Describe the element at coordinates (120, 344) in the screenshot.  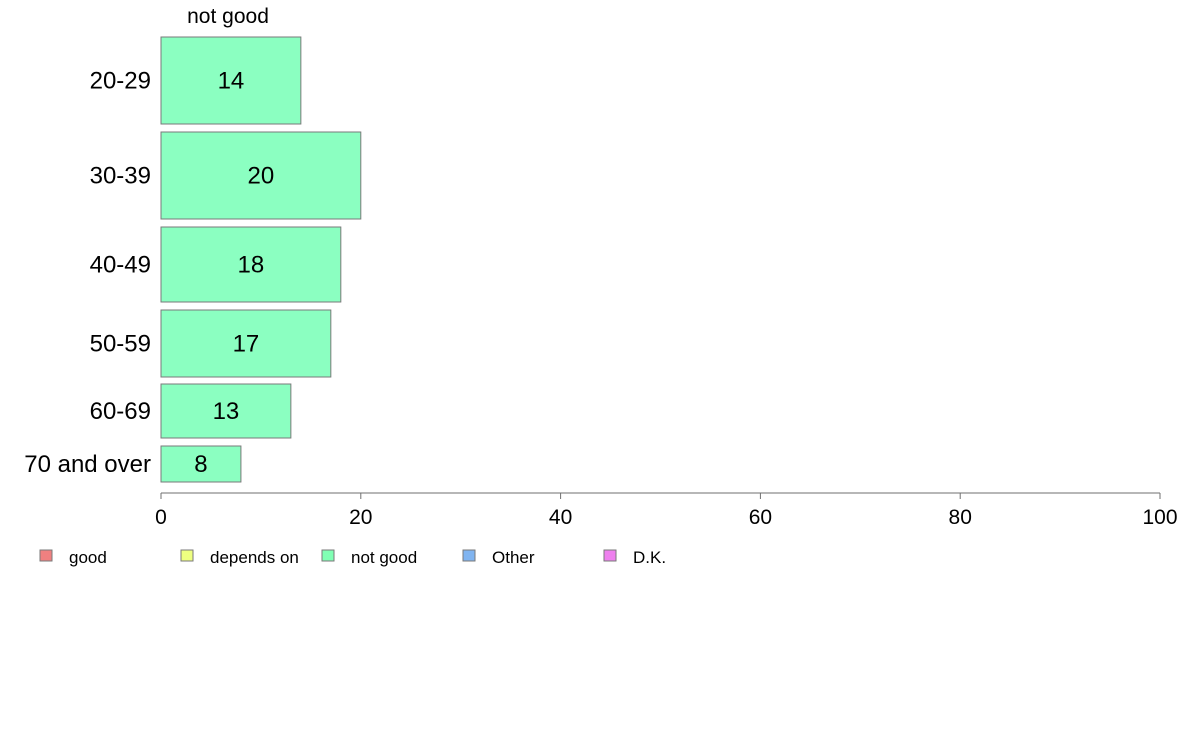
I see `category-label: 50-59` at that location.